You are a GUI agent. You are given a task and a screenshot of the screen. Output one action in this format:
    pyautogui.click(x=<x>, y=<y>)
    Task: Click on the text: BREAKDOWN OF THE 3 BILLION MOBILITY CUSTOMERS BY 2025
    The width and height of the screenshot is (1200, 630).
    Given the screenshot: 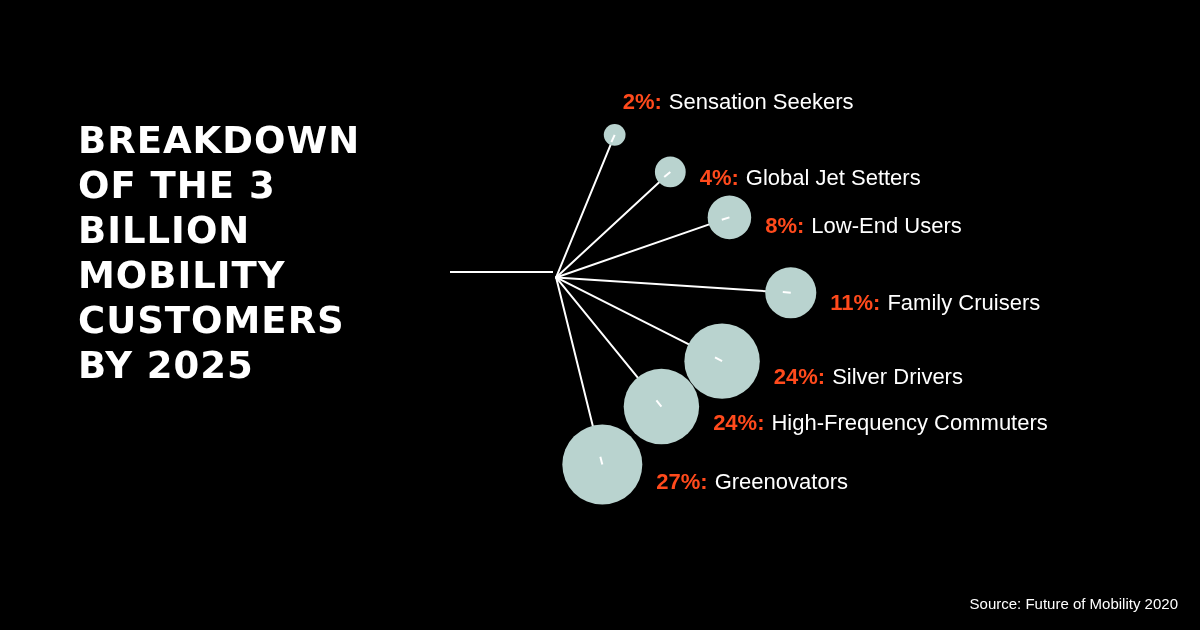 What is the action you would take?
    pyautogui.click(x=220, y=253)
    